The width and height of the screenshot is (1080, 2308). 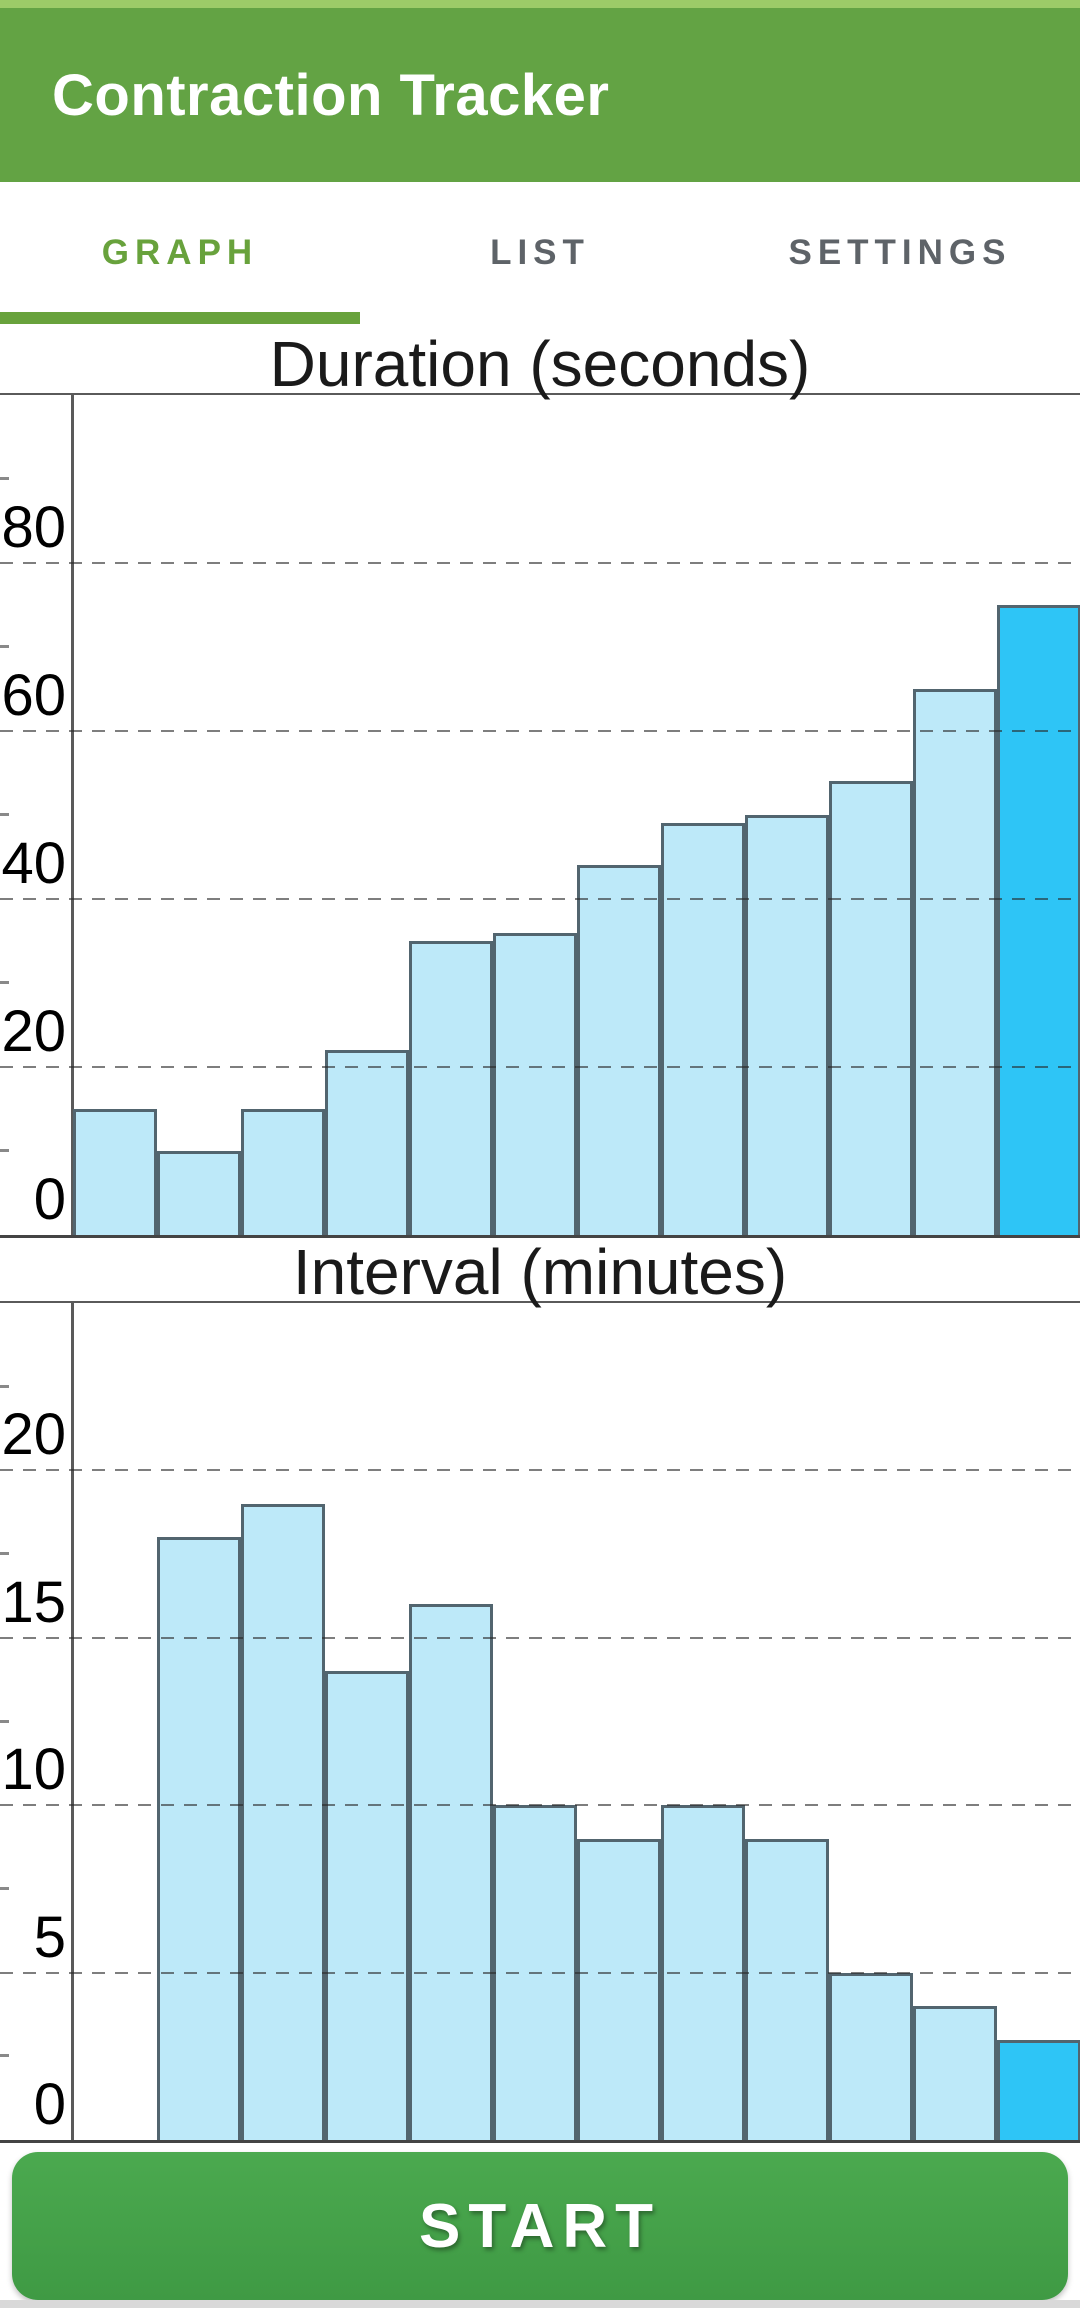 I want to click on tab-list-label: LIST, so click(x=540, y=252).